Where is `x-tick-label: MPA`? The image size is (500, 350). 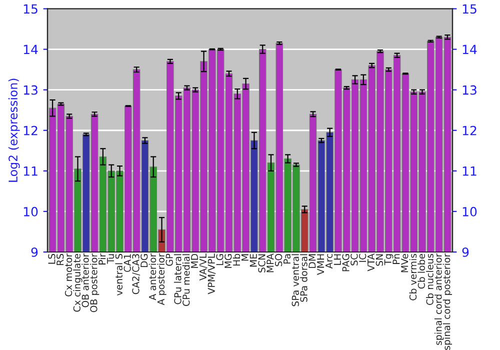
x-tick-label: MPA is located at coordinates (270, 262).